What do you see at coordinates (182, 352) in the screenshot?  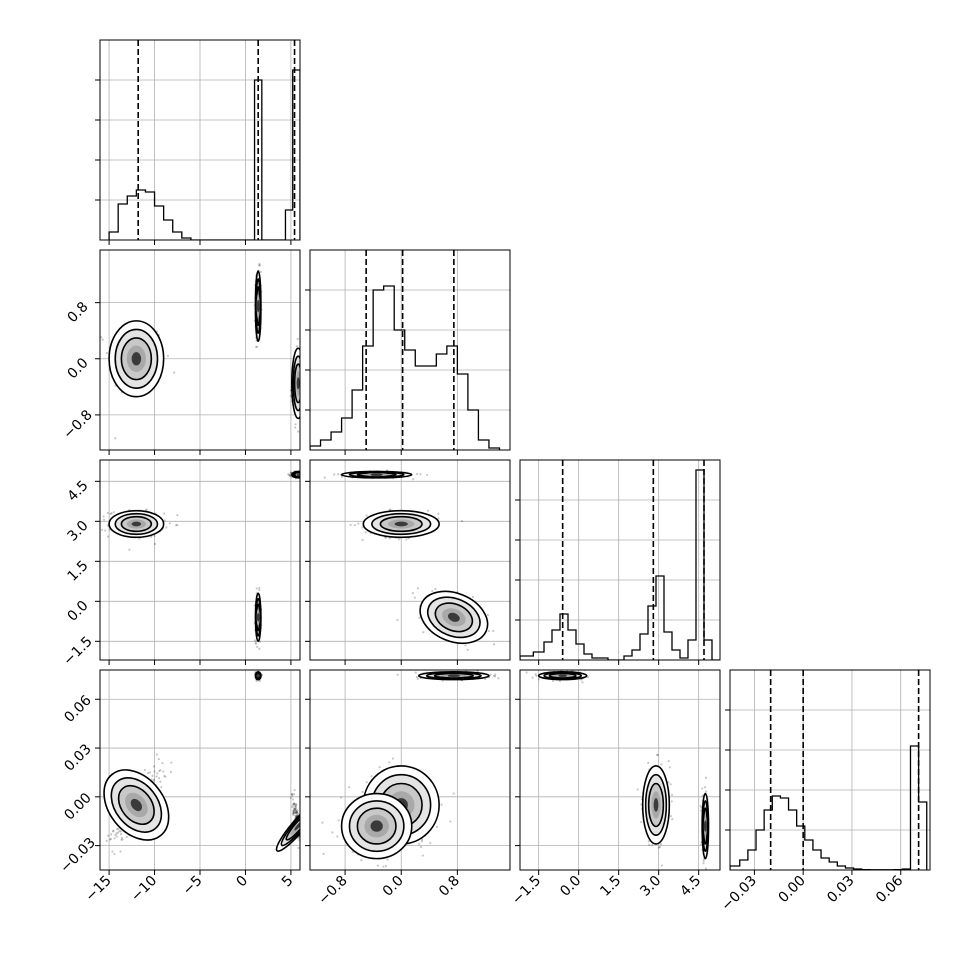 I see `scatter-panel-1-0: −0.8 0.0 0.8` at bounding box center [182, 352].